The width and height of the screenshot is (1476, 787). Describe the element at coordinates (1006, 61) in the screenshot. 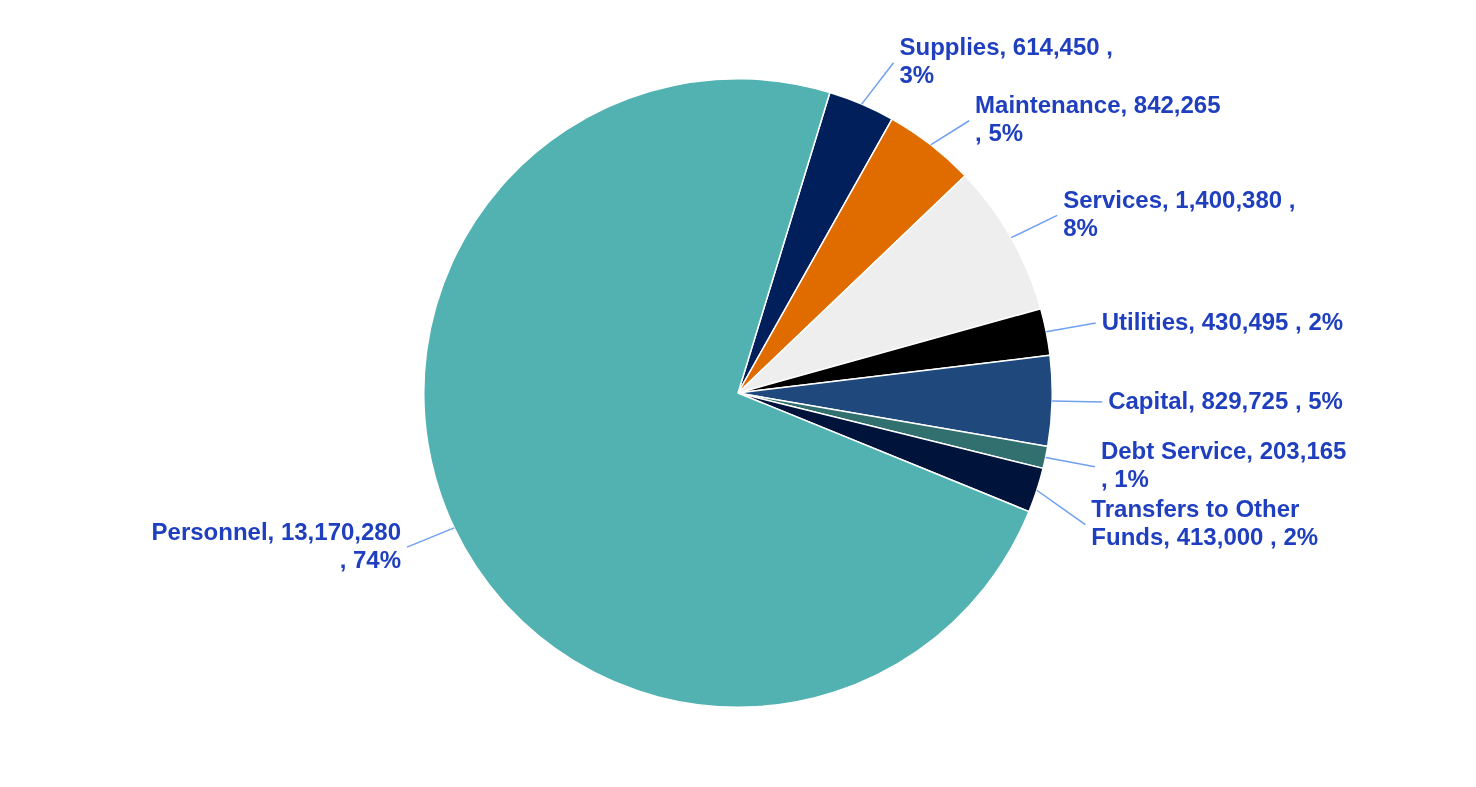

I see `slice-label: Supplies, 614,450 , 3%` at that location.